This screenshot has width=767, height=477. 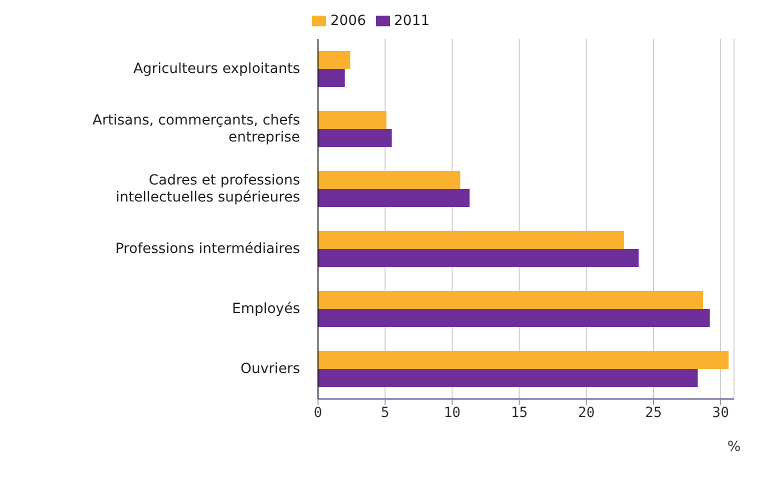 What do you see at coordinates (586, 412) in the screenshot?
I see `x-tick-label: 20` at bounding box center [586, 412].